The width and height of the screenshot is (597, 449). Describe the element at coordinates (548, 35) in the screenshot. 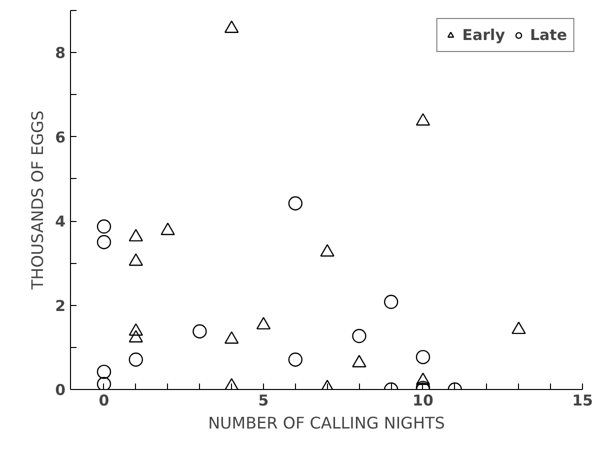

I see `legend-label: Late` at that location.